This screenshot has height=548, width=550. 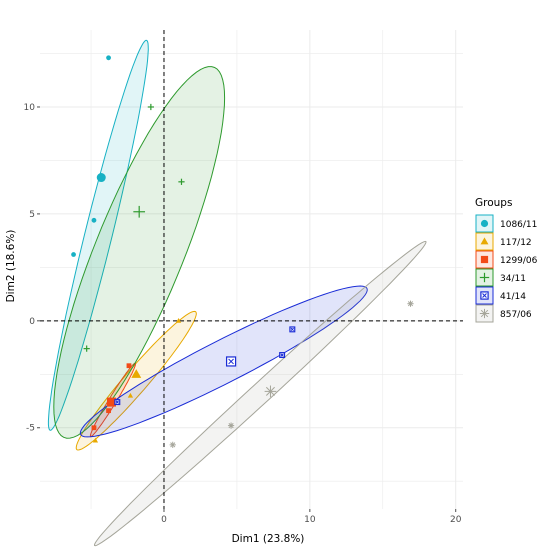 I want to click on legend-item-34-11: 34/11, so click(x=500, y=277).